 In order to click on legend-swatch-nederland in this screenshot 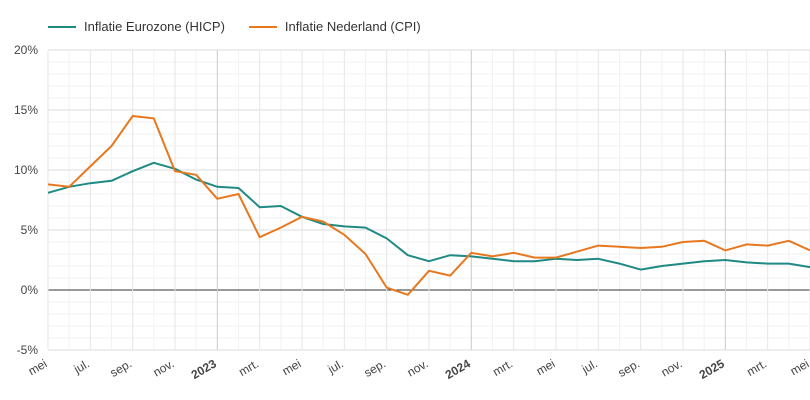, I will do `click(262, 26)`.